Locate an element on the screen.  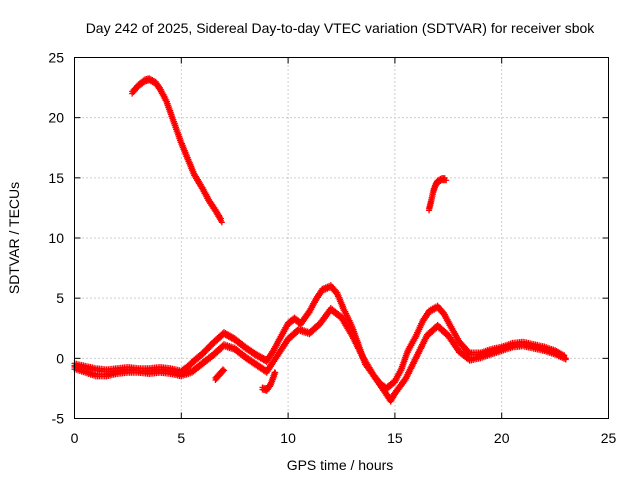
x-tick-label: 20 is located at coordinates (502, 438).